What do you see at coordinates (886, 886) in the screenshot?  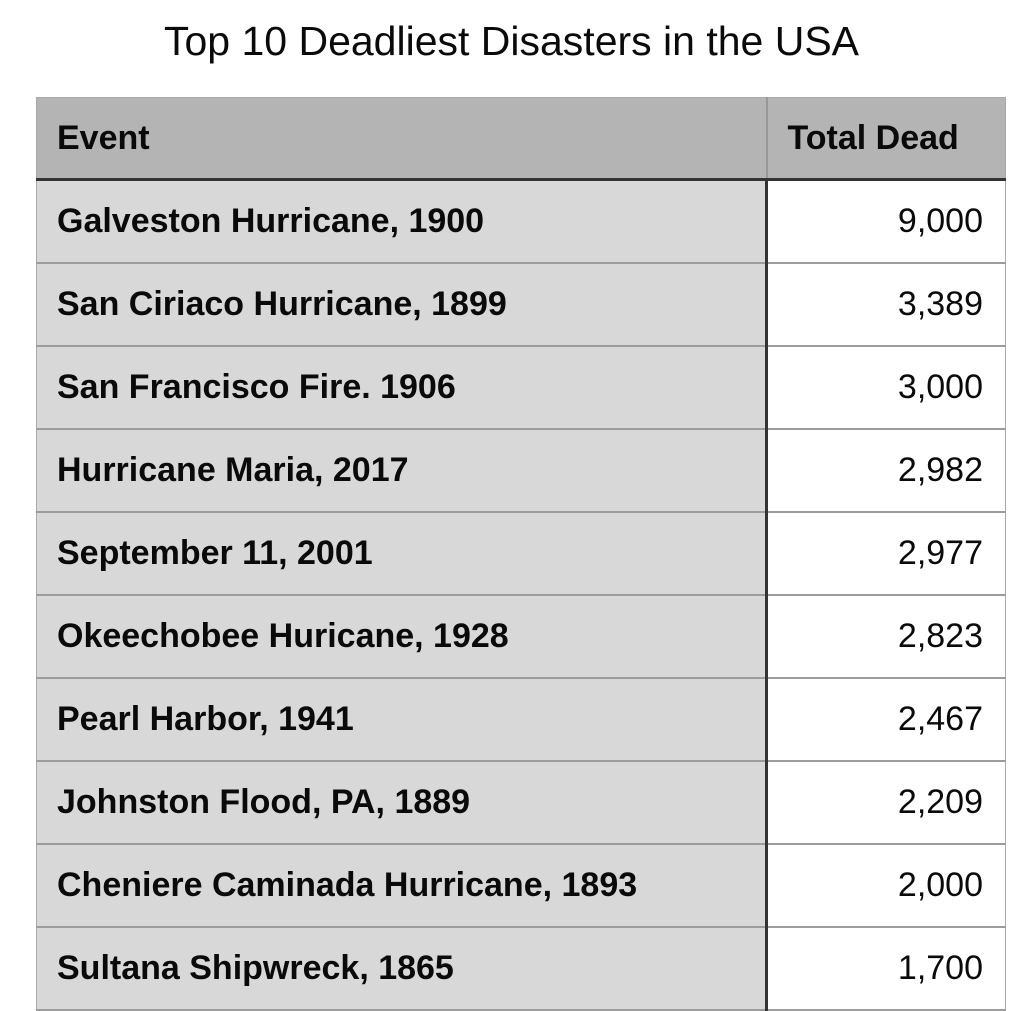 I see `total-dead-cell: 2,000` at bounding box center [886, 886].